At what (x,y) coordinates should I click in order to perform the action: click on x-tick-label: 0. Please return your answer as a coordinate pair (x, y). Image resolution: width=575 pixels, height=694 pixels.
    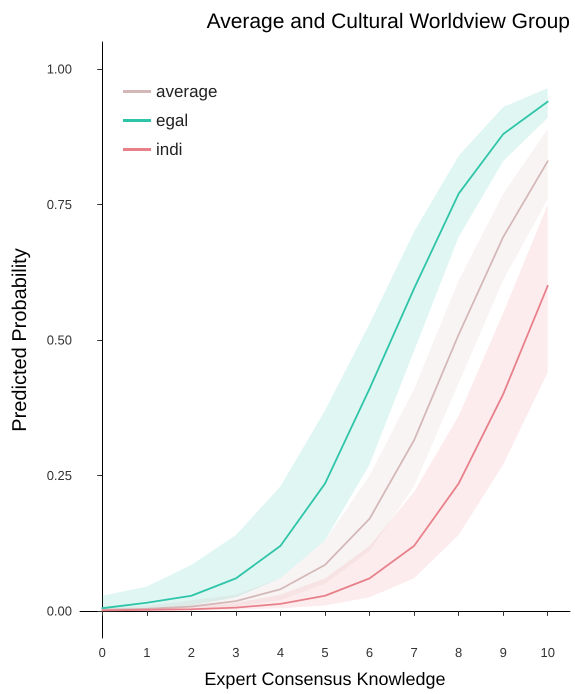
    Looking at the image, I should click on (102, 652).